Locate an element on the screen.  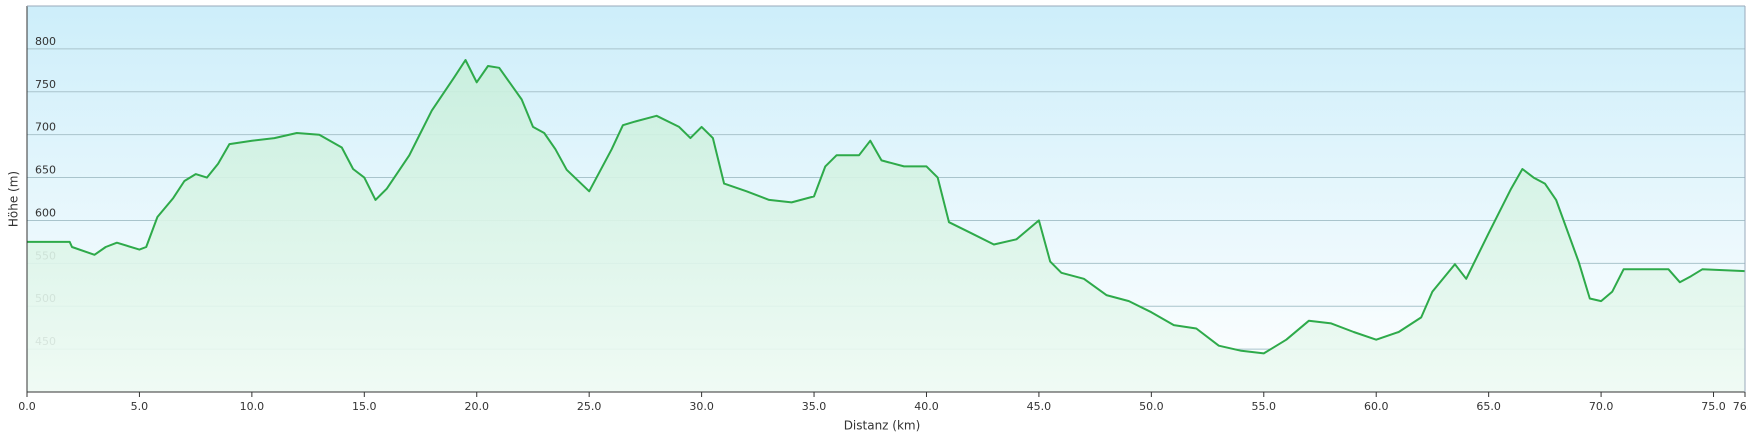
x-tick-label: 45.0 is located at coordinates (1039, 406).